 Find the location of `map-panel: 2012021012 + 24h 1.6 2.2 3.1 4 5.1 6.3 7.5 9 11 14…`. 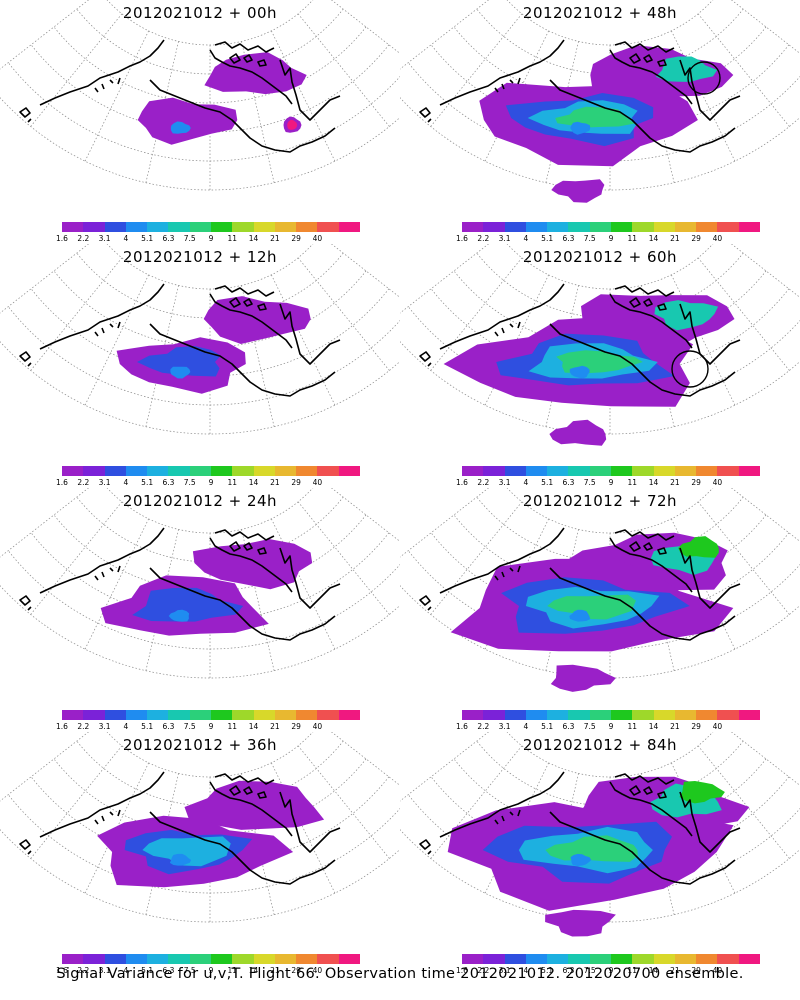

map-panel: 2012021012 + 24h 1.6 2.2 3.1 4 5.1 6.3 7.5 9 11 14… is located at coordinates (200, 610).